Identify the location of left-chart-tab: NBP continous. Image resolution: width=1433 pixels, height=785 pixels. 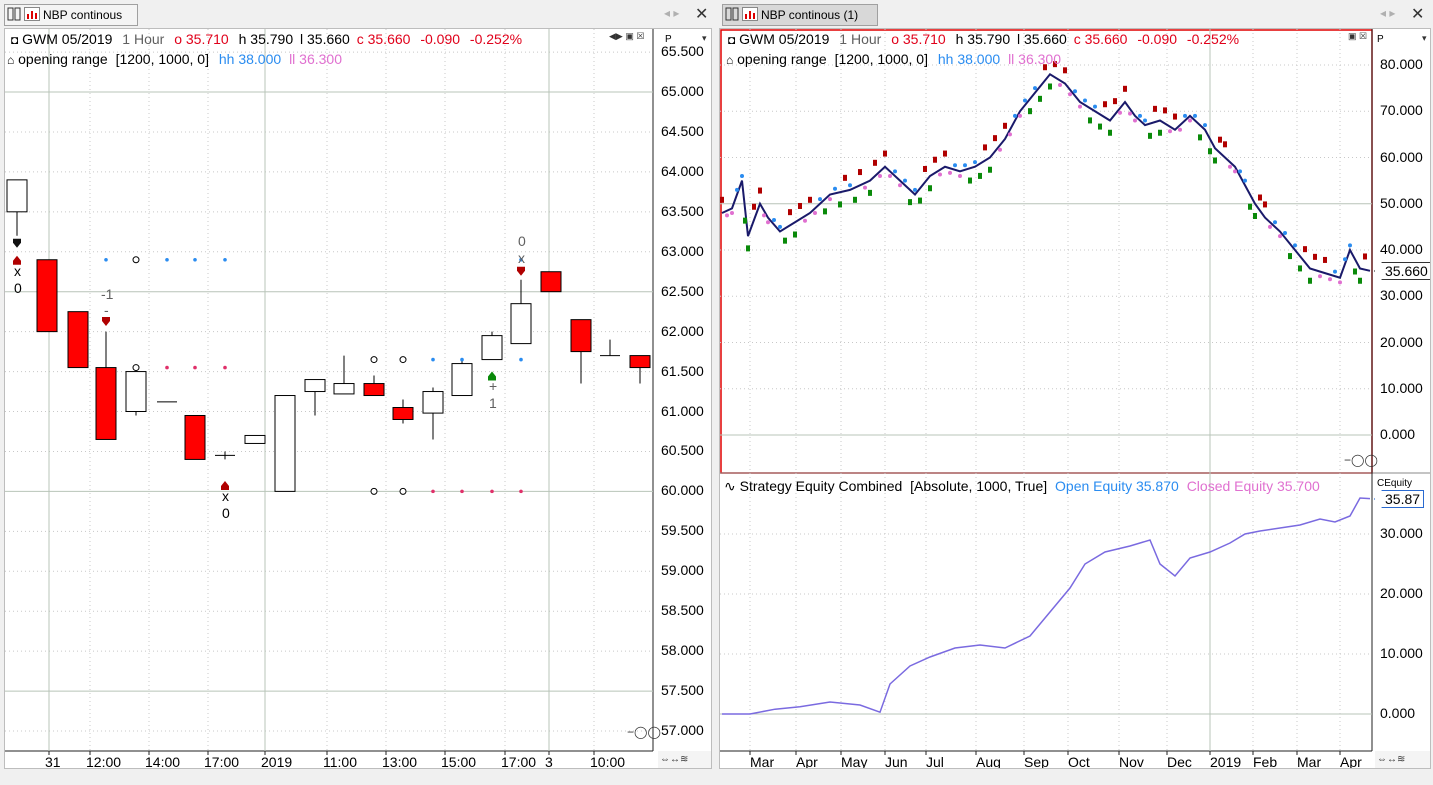
(71, 15).